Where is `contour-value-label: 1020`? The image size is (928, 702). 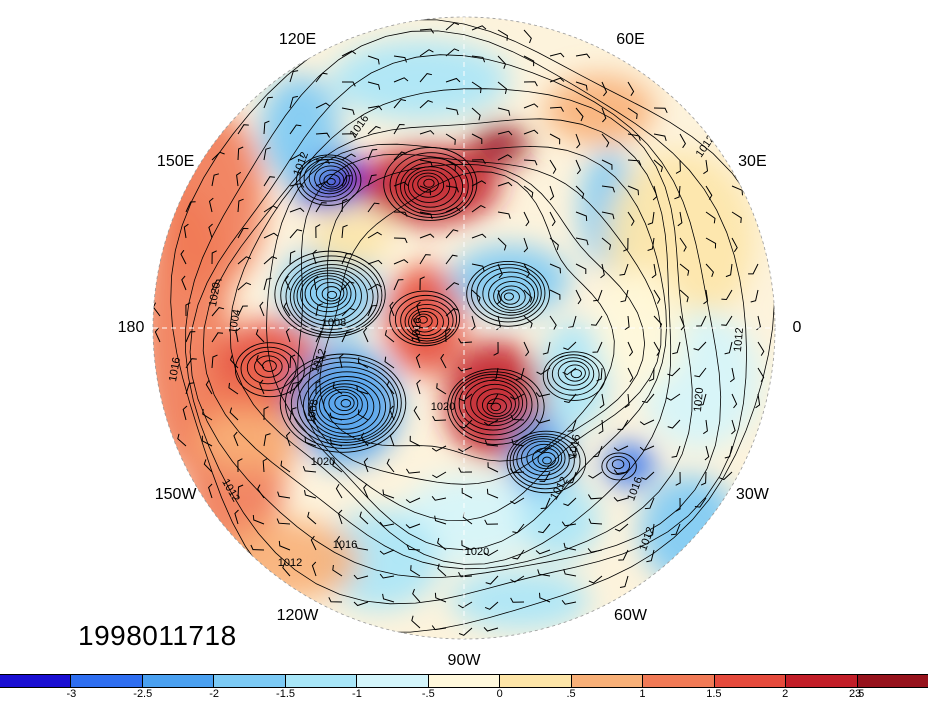
contour-value-label: 1020 is located at coordinates (477, 552).